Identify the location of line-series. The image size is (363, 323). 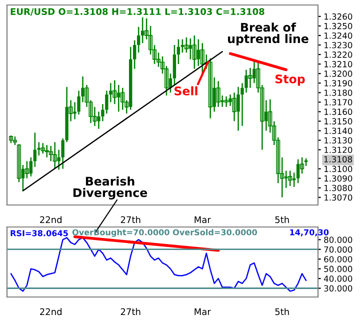
(158, 264).